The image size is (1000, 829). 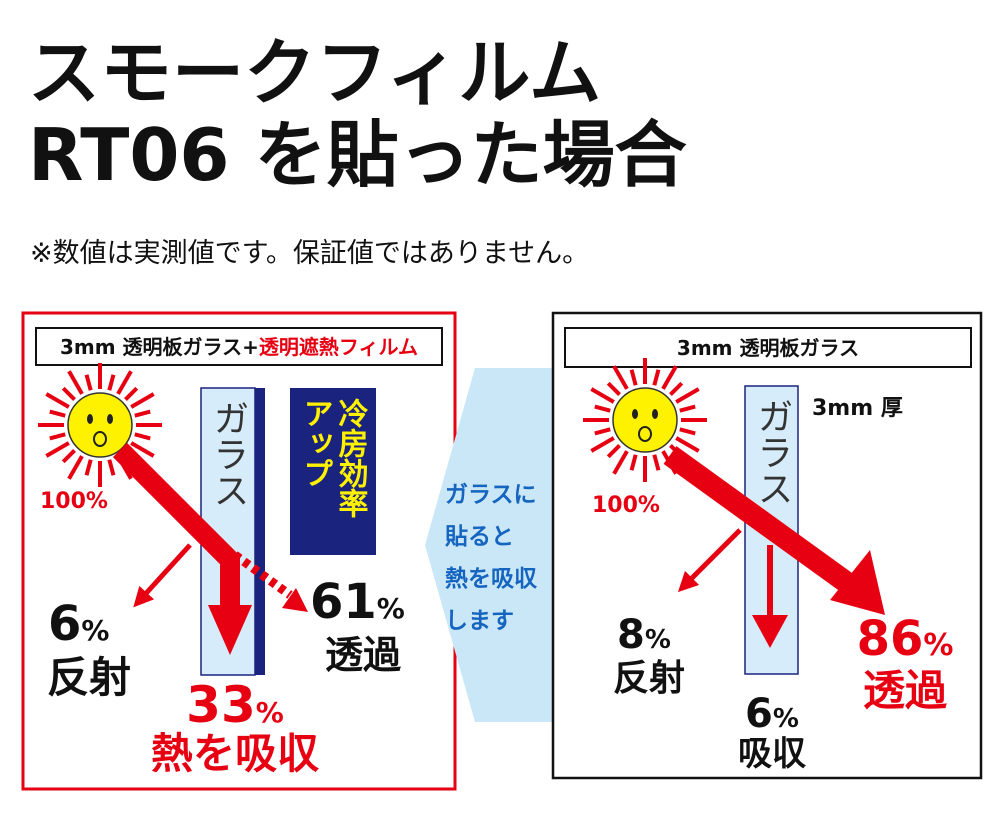 What do you see at coordinates (770, 631) in the screenshot?
I see `absorb-arrow-head` at bounding box center [770, 631].